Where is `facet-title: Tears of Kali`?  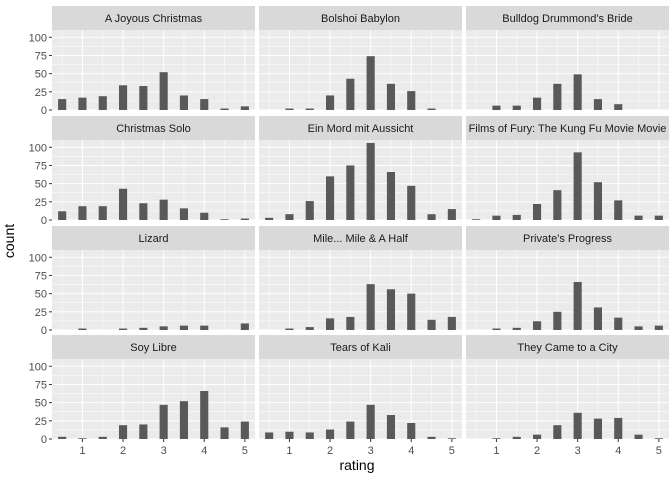 facet-title: Tears of Kali is located at coordinates (360, 348).